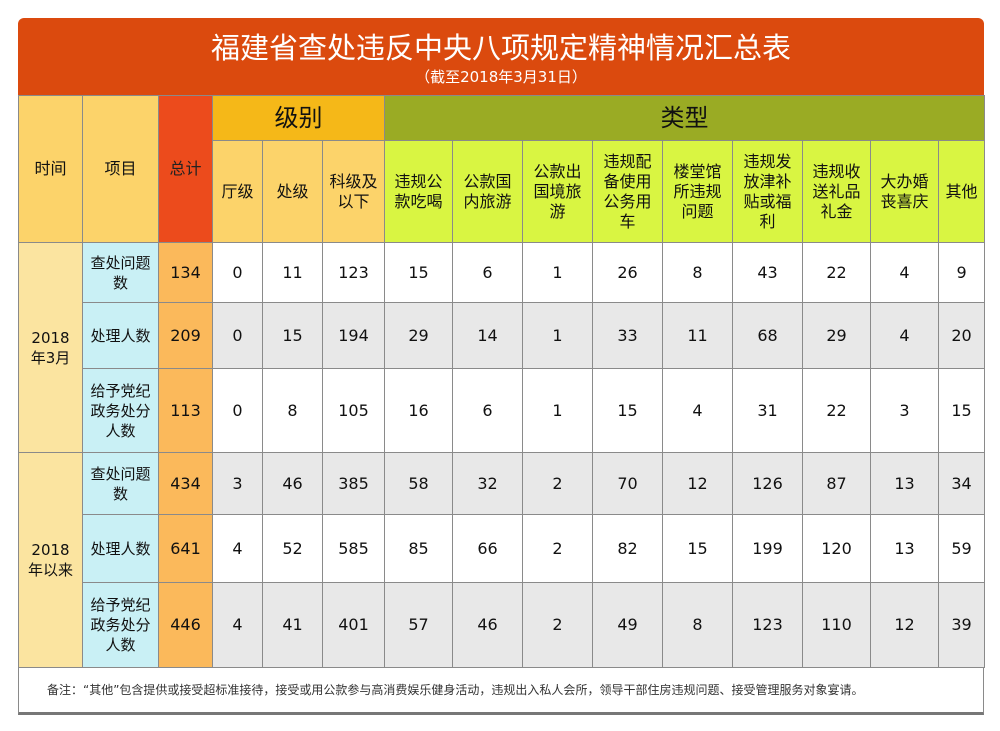 The image size is (1000, 731). What do you see at coordinates (488, 483) in the screenshot?
I see `value-cell: 32` at bounding box center [488, 483].